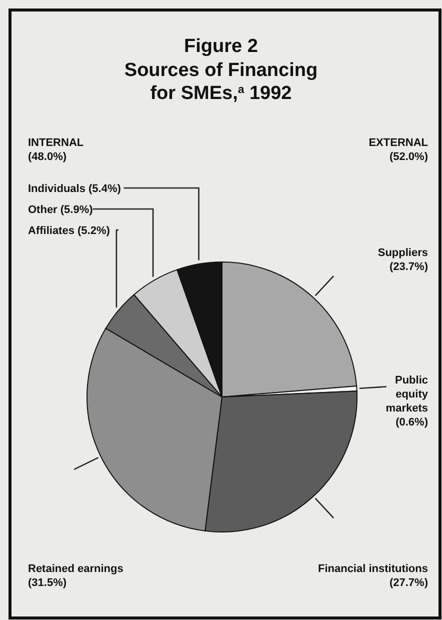 The image size is (442, 620). I want to click on text: INTERNAL (48.0%), so click(56, 150).